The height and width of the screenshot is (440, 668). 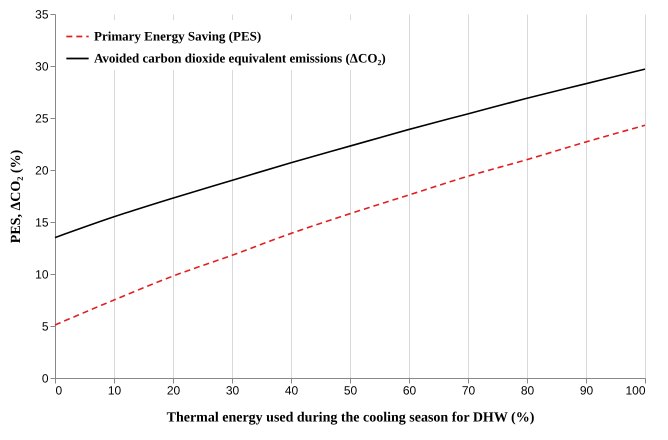 I want to click on x-tick-label: 0, so click(x=59, y=391).